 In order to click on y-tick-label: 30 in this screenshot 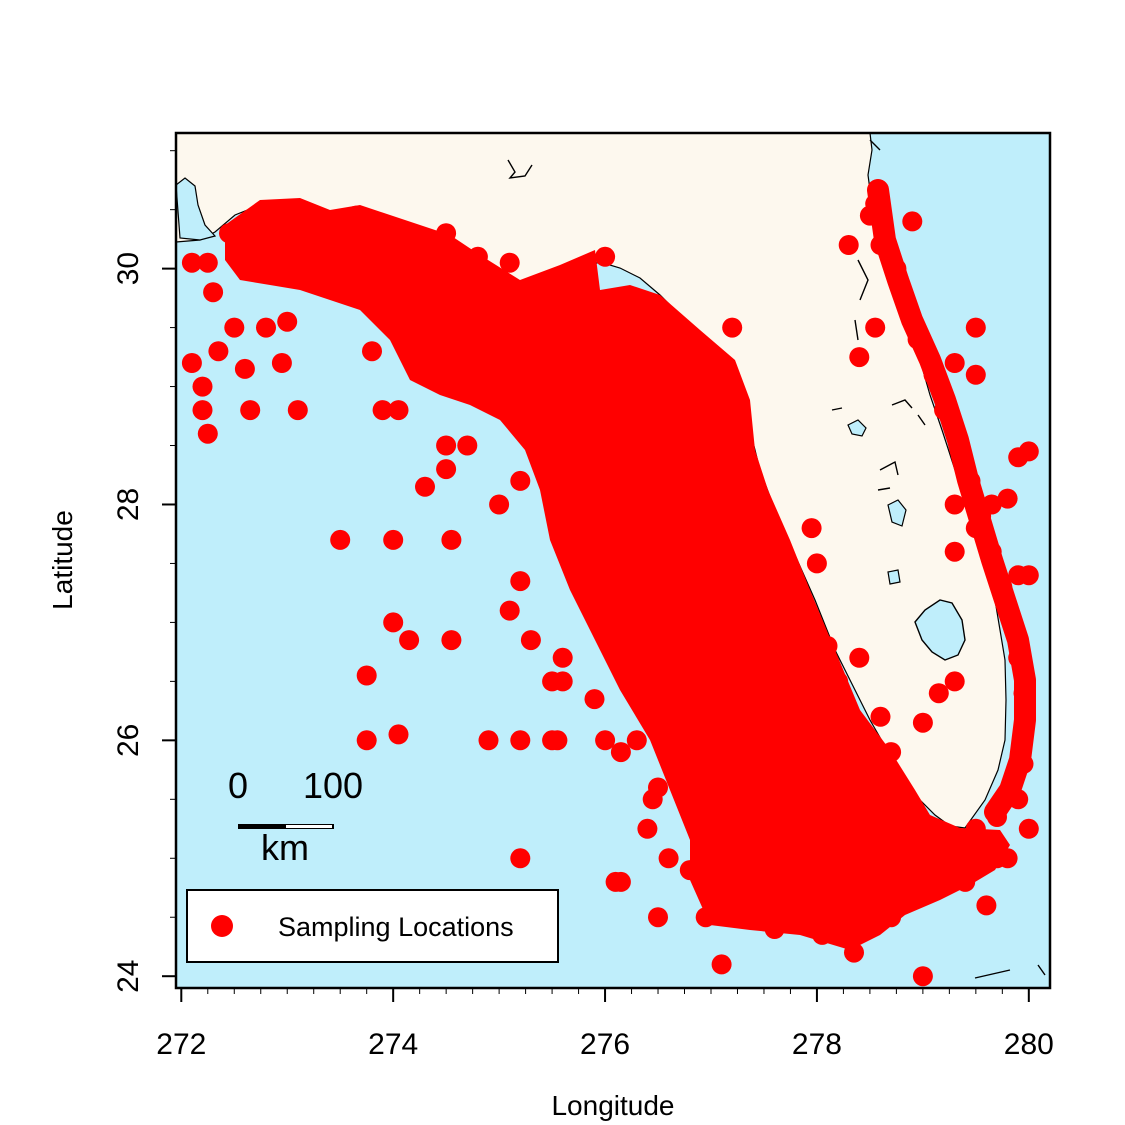, I will do `click(128, 268)`.